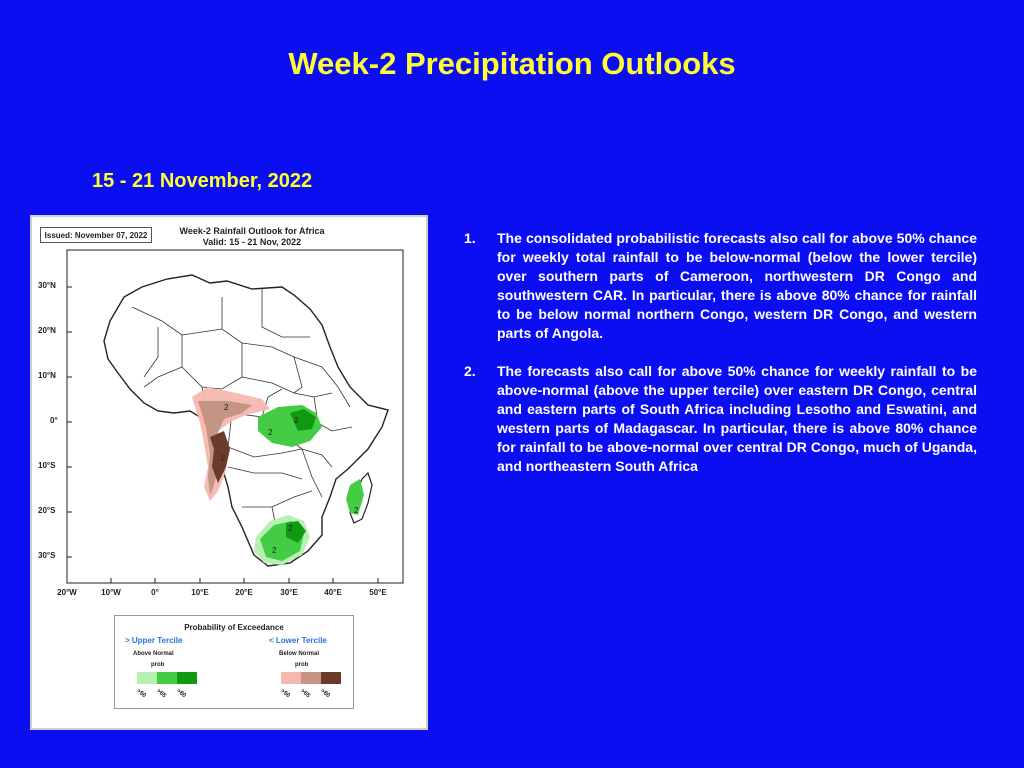 The image size is (1024, 768). Describe the element at coordinates (296, 532) in the screenshot. I see `above-normal-area-south-africa-strong` at that location.